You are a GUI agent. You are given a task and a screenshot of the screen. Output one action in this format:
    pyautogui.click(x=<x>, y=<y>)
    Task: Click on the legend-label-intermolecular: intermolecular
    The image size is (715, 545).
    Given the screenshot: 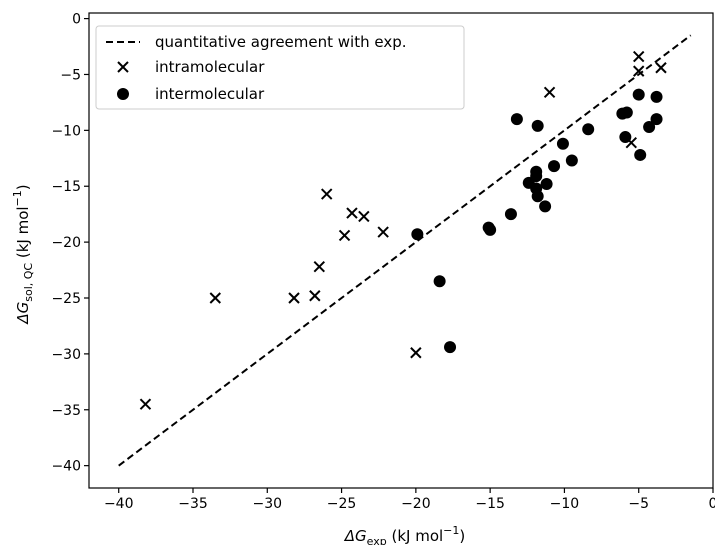 What is the action you would take?
    pyautogui.click(x=210, y=94)
    